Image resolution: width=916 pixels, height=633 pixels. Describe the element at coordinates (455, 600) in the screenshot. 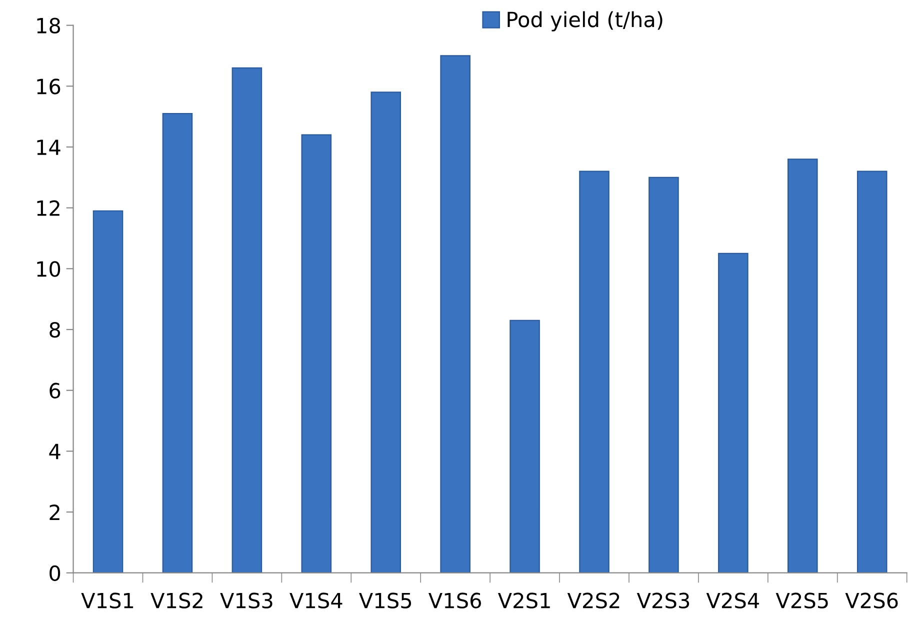

I see `x-tick-label: V1S6` at that location.